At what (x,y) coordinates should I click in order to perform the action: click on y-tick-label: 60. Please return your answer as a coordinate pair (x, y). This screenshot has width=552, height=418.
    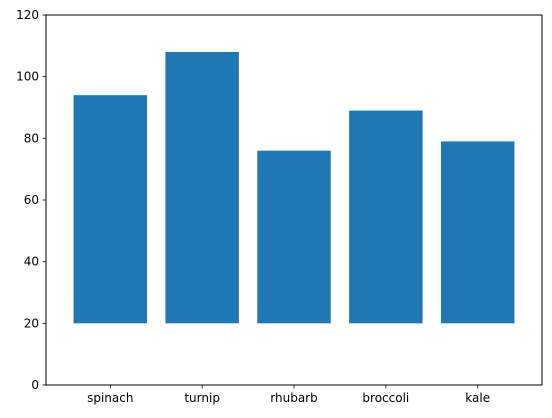
    Looking at the image, I should click on (31, 200).